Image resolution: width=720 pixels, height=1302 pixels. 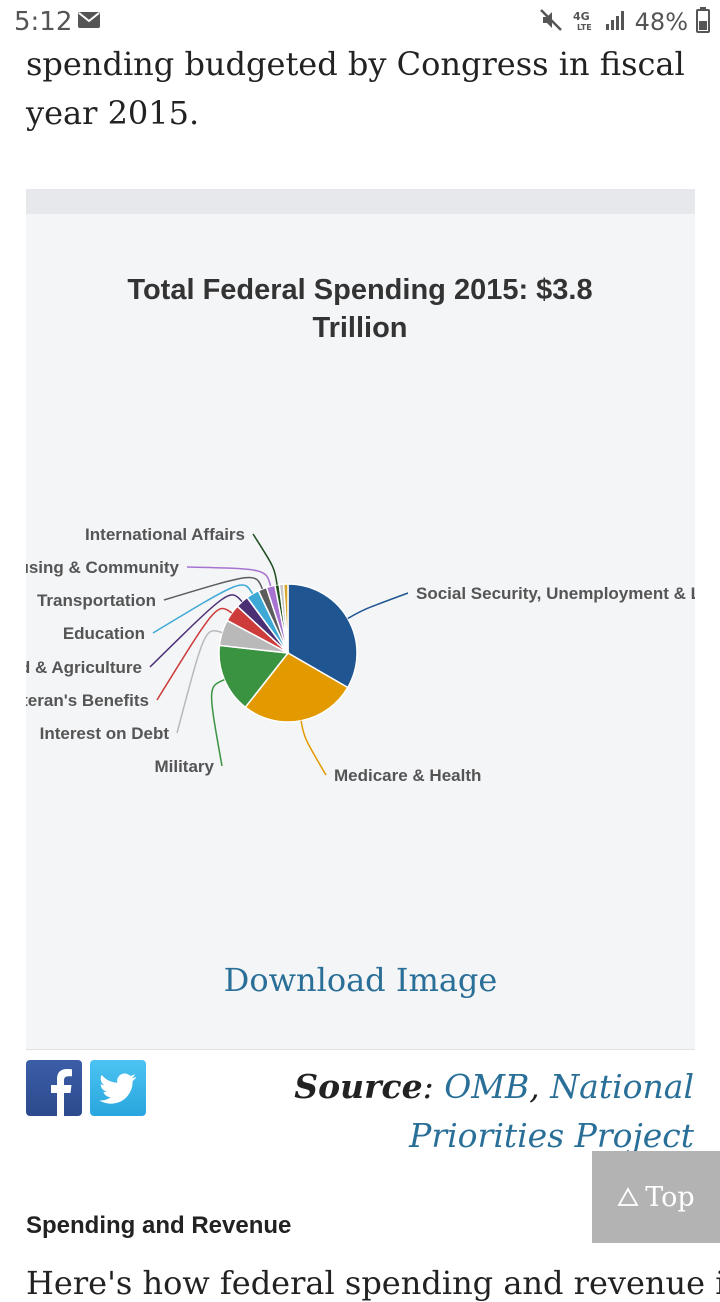 I want to click on battery-percent: 48%, so click(x=661, y=22).